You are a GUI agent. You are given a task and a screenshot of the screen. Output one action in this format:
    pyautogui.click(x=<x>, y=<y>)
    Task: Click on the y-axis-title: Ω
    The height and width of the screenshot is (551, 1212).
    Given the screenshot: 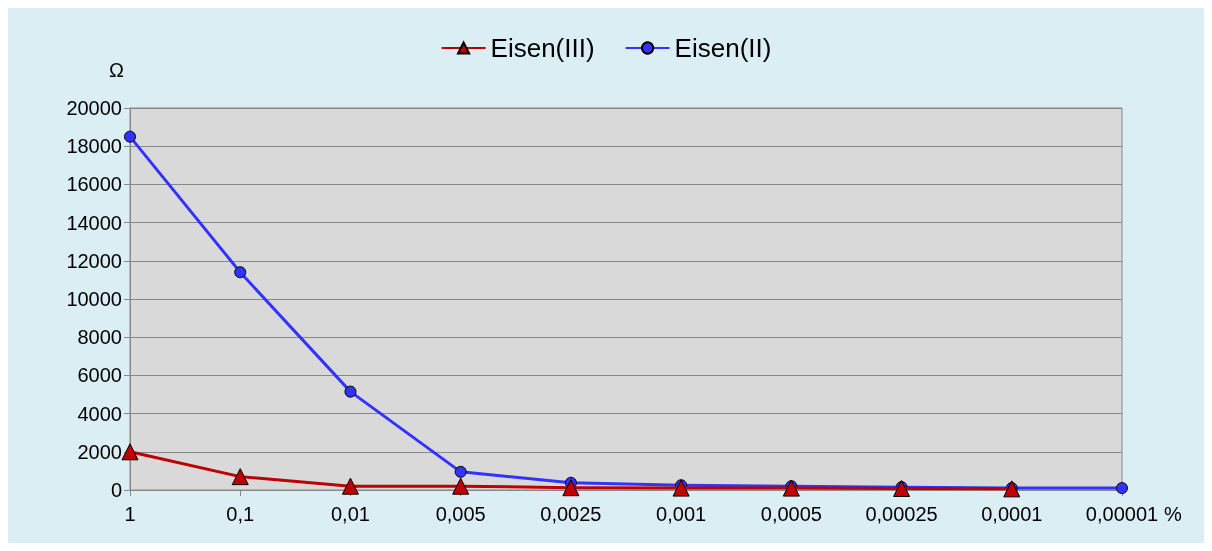 What is the action you would take?
    pyautogui.click(x=117, y=70)
    